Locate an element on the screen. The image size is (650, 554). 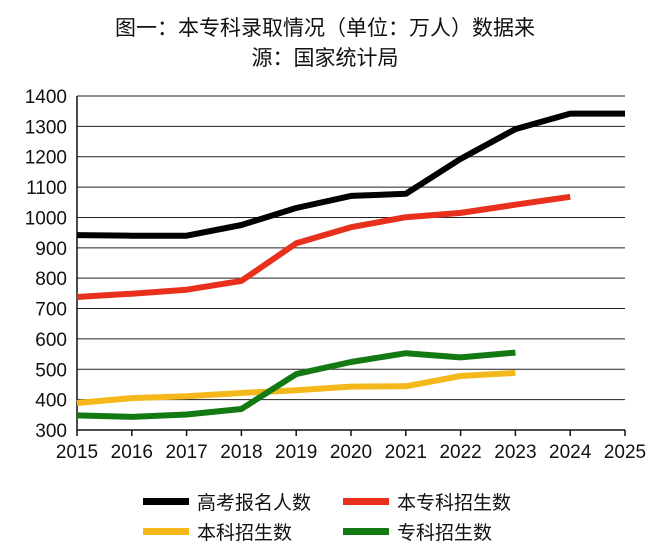
y-tick-label: 400 is located at coordinates (51, 401).